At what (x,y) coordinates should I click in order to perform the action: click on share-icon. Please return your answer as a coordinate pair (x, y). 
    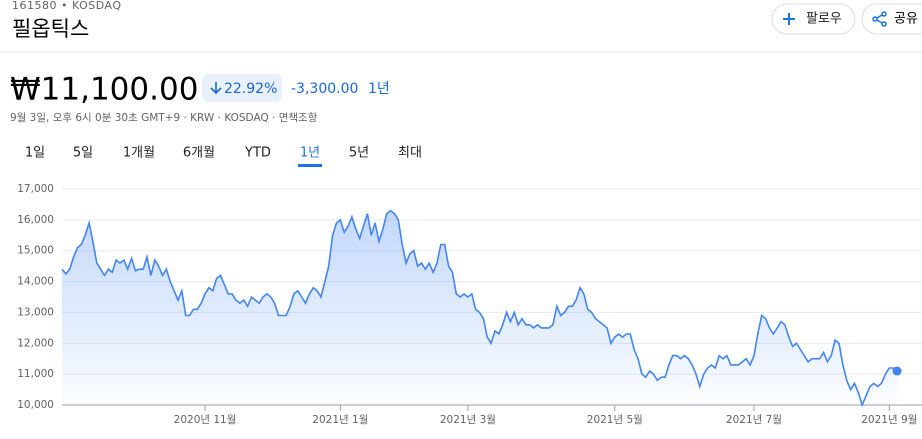
    Looking at the image, I should click on (879, 19).